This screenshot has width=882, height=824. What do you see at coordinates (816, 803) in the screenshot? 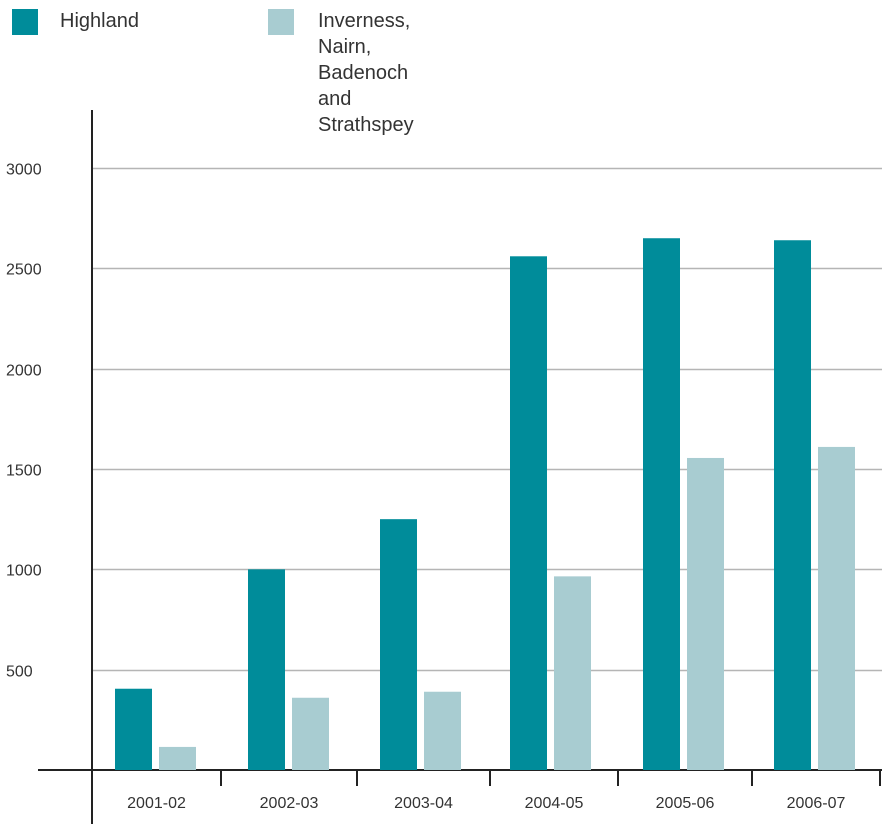
I see `x-tick-label-2006-07: 2006-07` at bounding box center [816, 803].